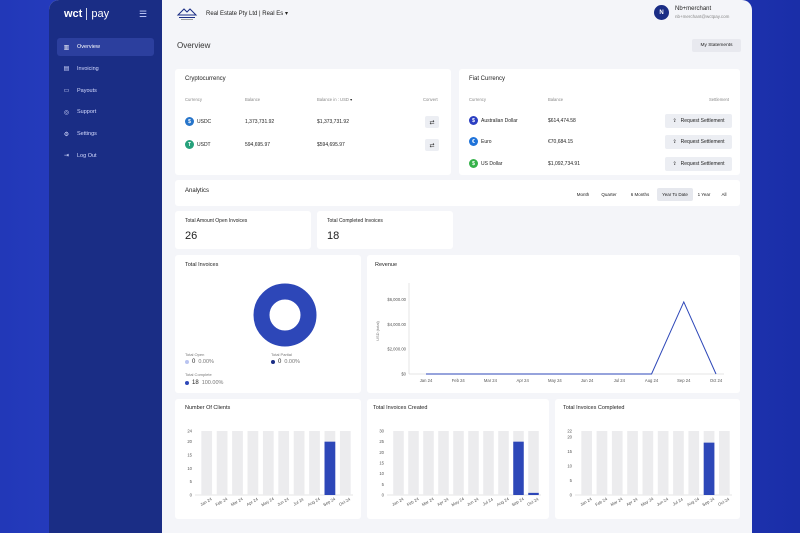 The image size is (800, 533). I want to click on sidebar-item-label: Payouts, so click(87, 90).